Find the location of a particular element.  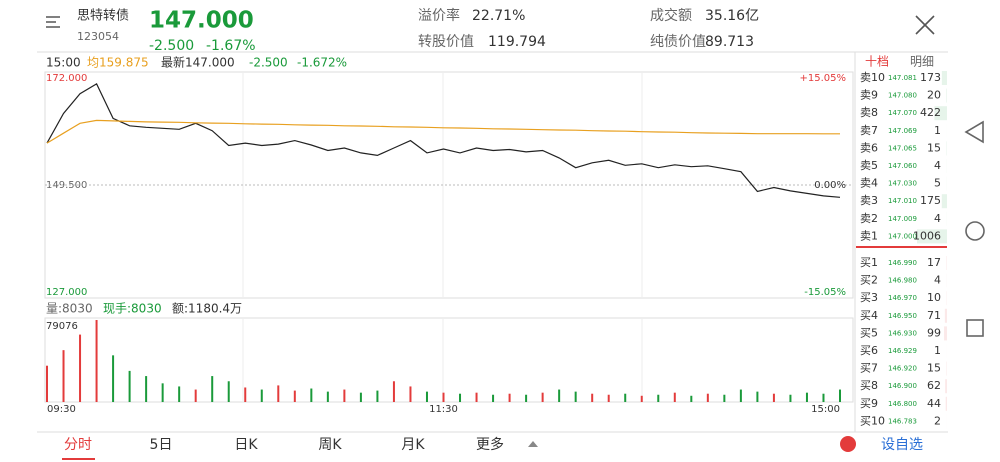

book-label: 买10 is located at coordinates (872, 420).